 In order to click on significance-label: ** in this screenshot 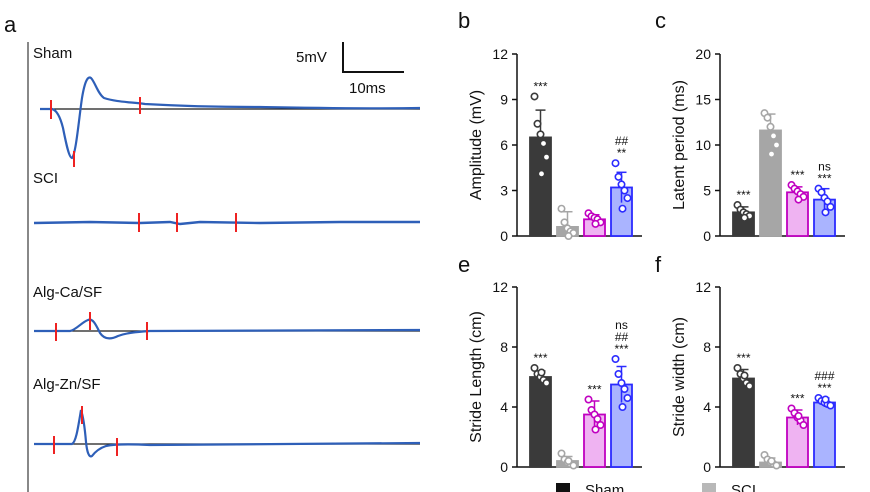, I will do `click(622, 153)`.